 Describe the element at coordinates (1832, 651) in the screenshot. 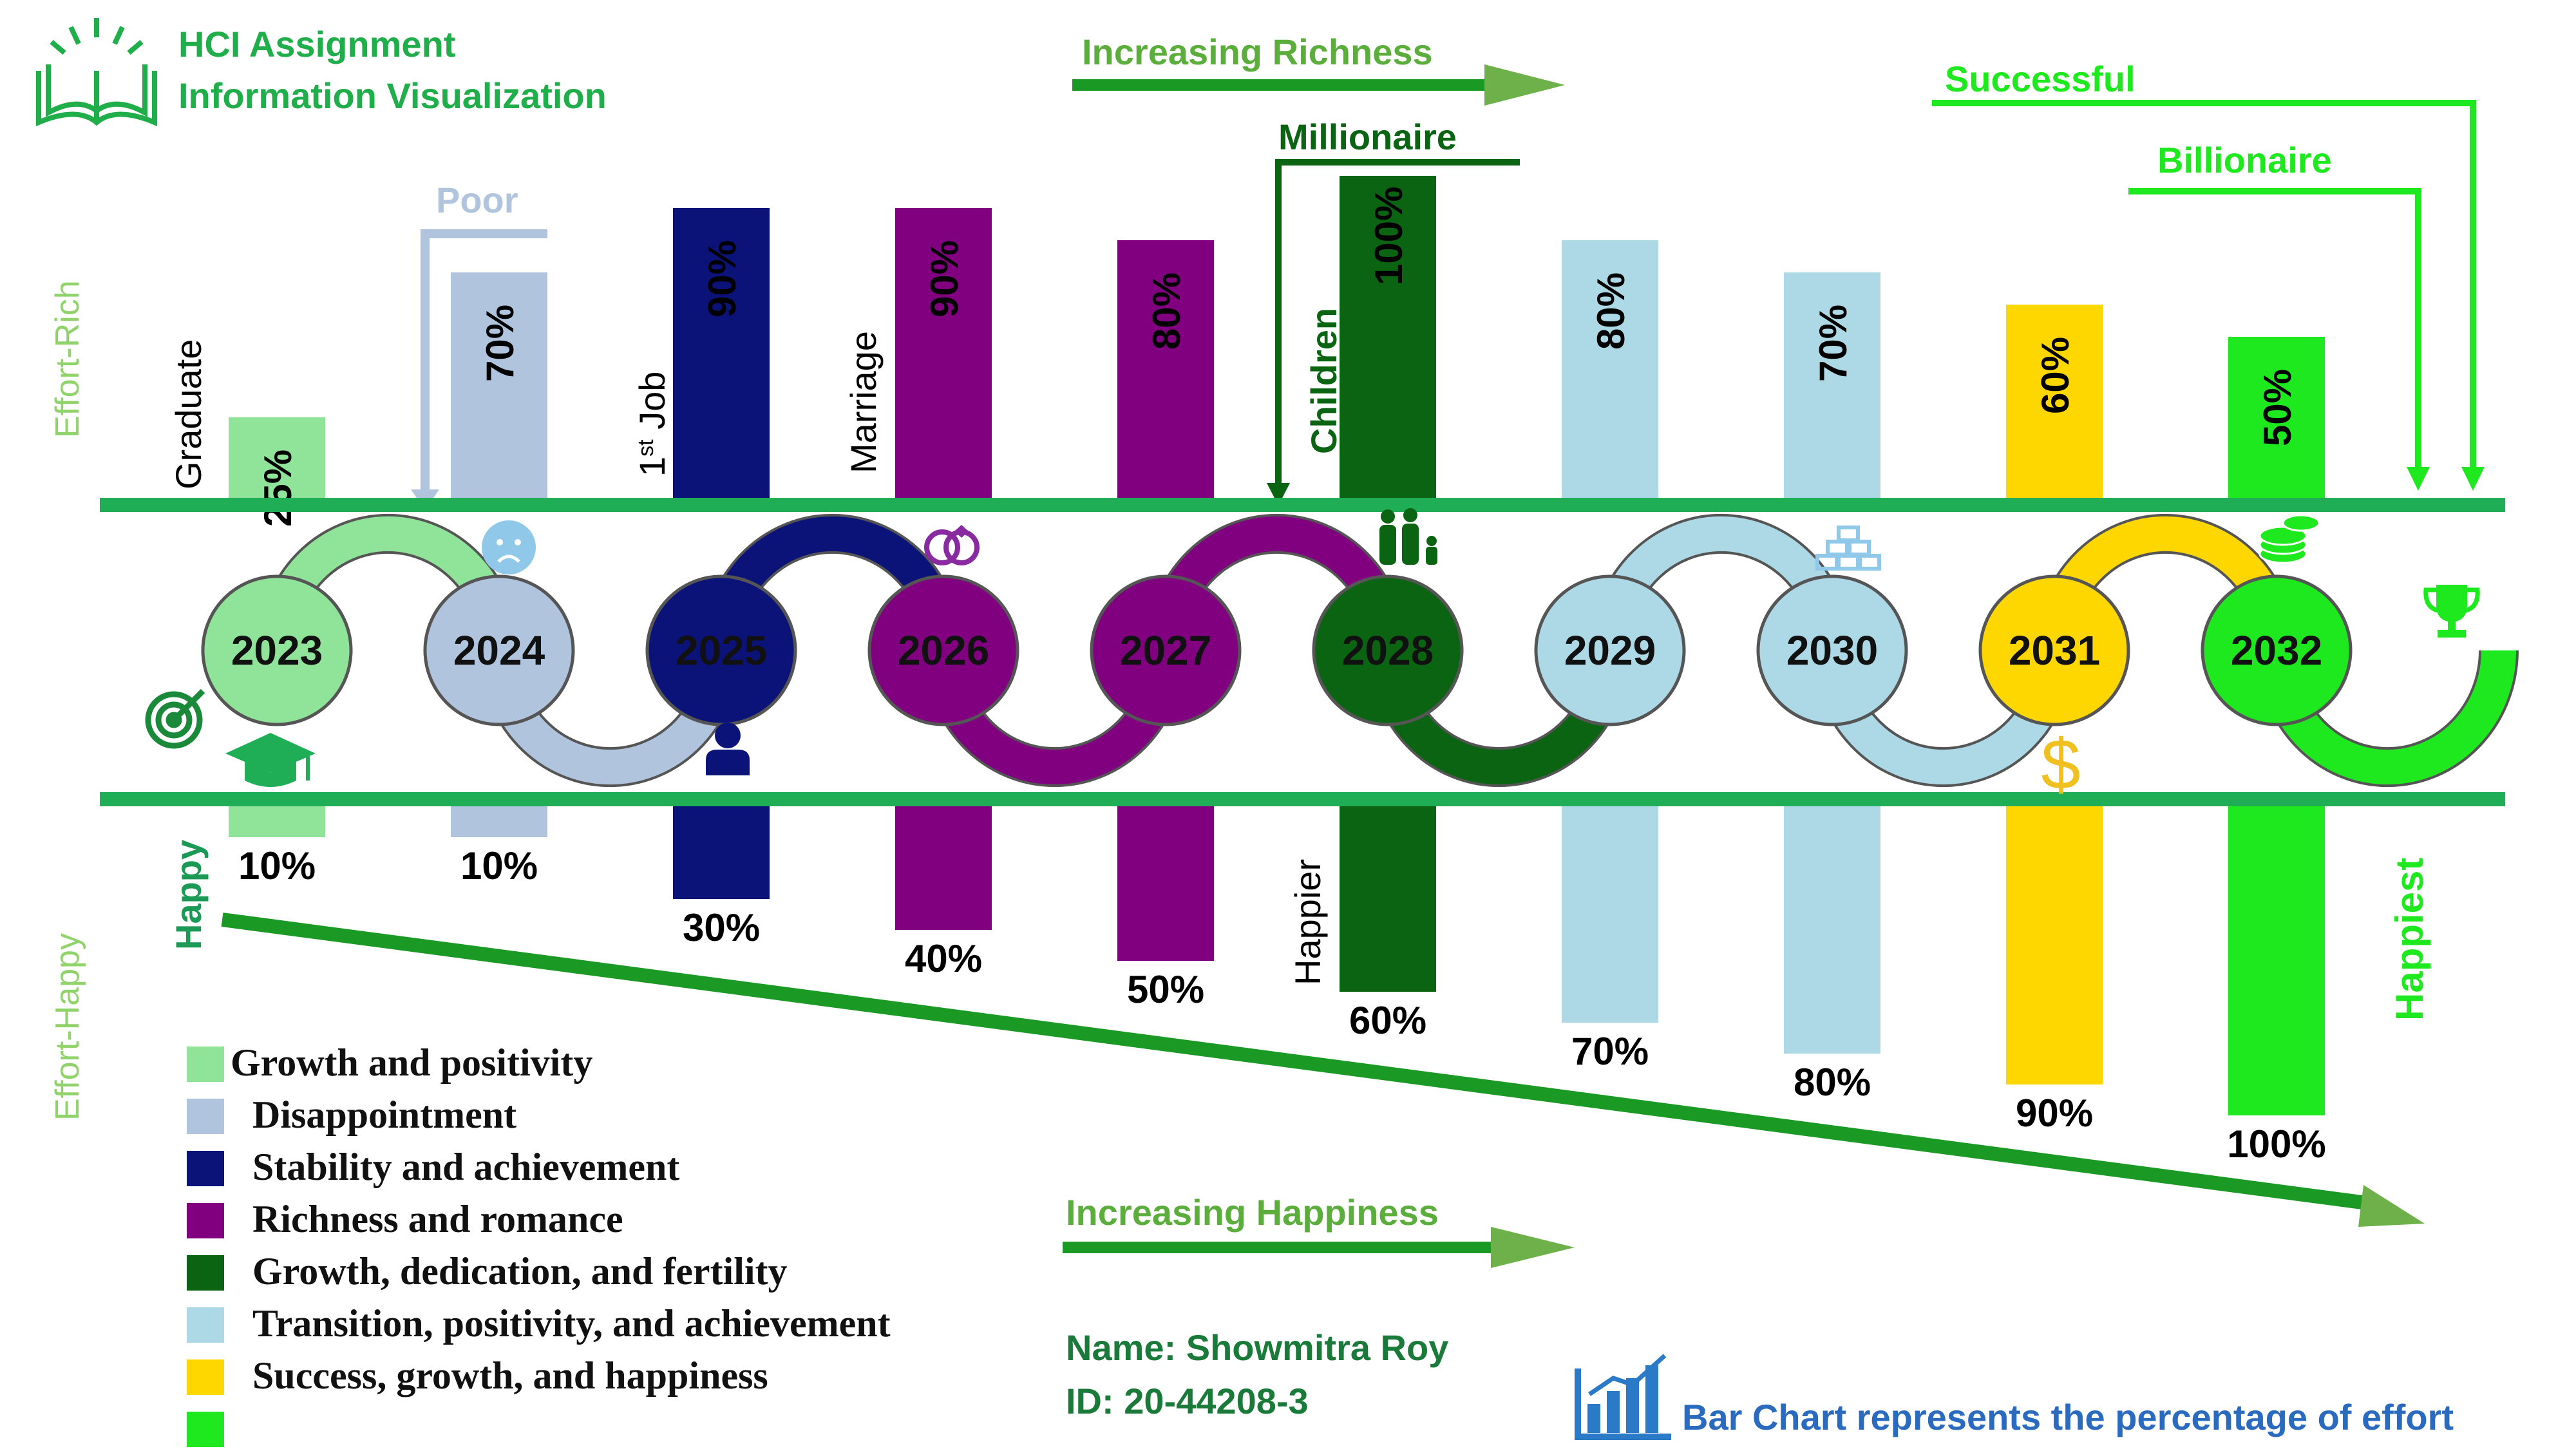

I see `year-label: 2030` at that location.